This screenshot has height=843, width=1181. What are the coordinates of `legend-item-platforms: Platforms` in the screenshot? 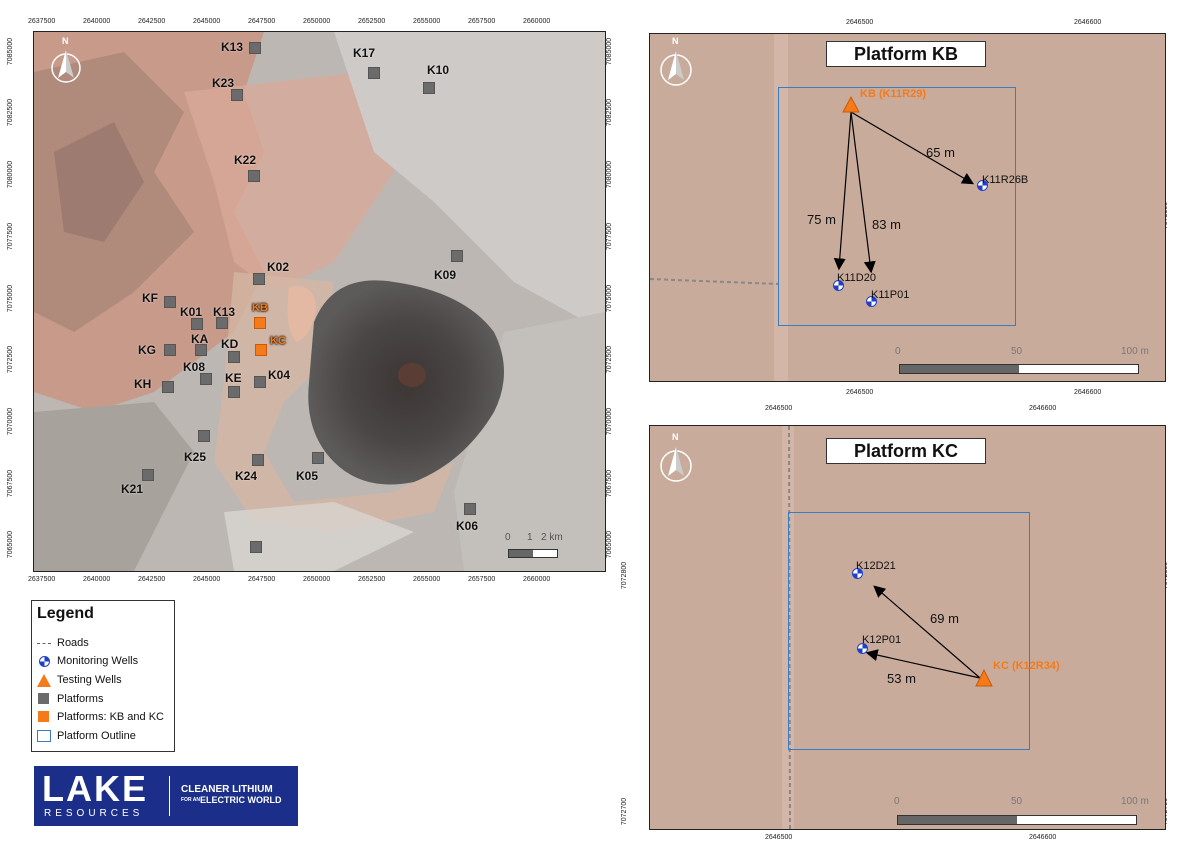 It's located at (70, 699).